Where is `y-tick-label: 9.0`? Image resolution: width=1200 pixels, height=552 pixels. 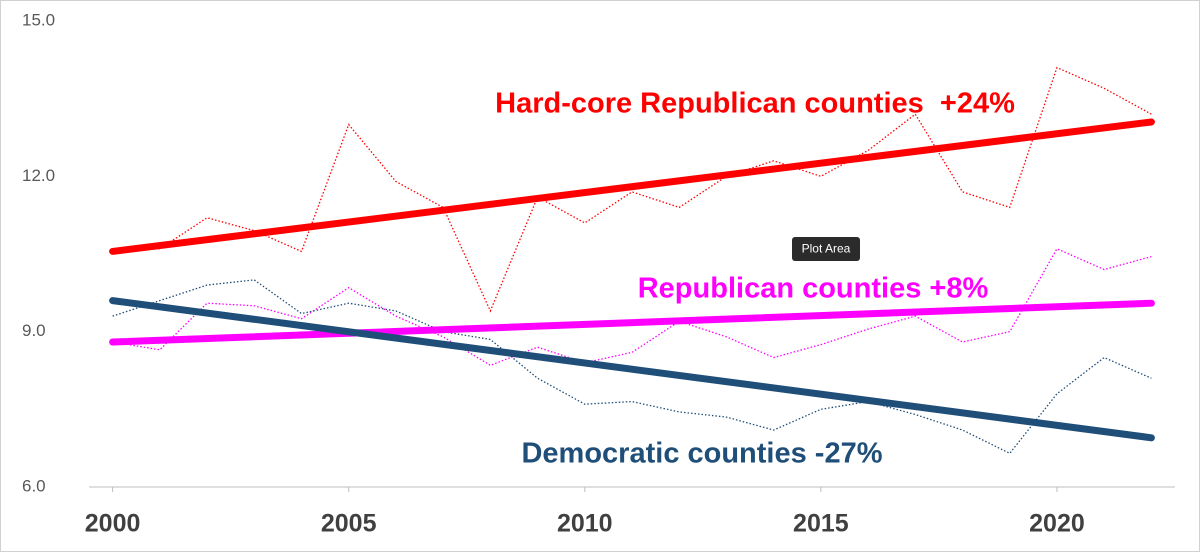 y-tick-label: 9.0 is located at coordinates (34, 330).